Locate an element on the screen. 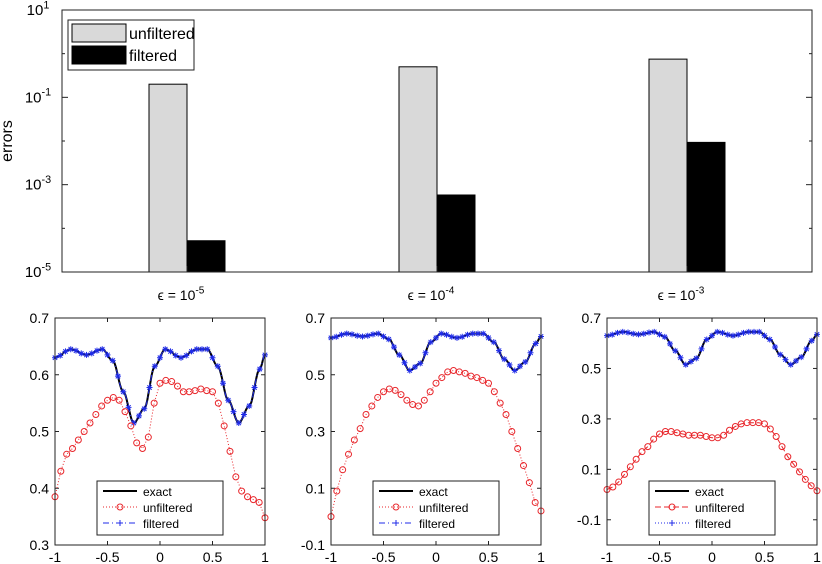 This screenshot has width=822, height=564. y-axis-label: errors is located at coordinates (8, 141).